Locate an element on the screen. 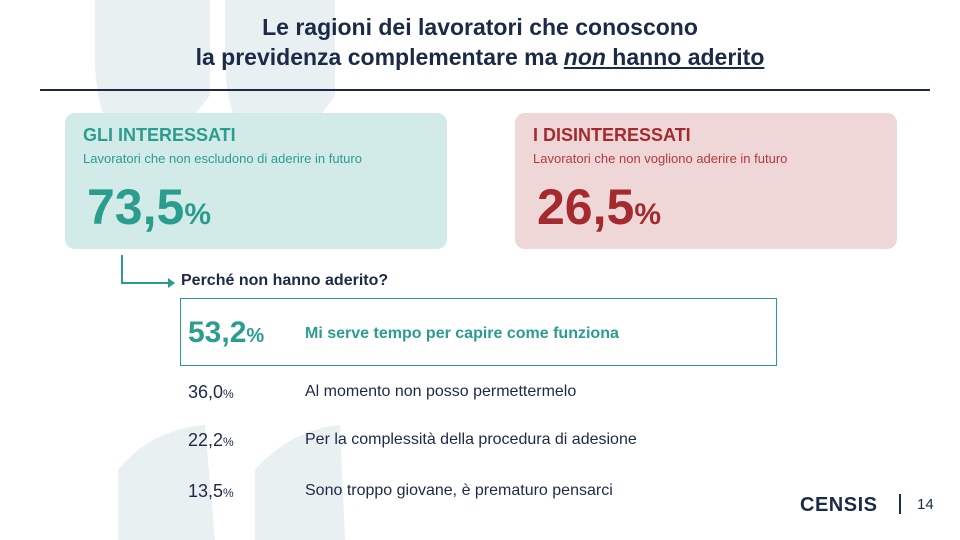 The width and height of the screenshot is (960, 540). reason-number: 13,5 is located at coordinates (206, 491).